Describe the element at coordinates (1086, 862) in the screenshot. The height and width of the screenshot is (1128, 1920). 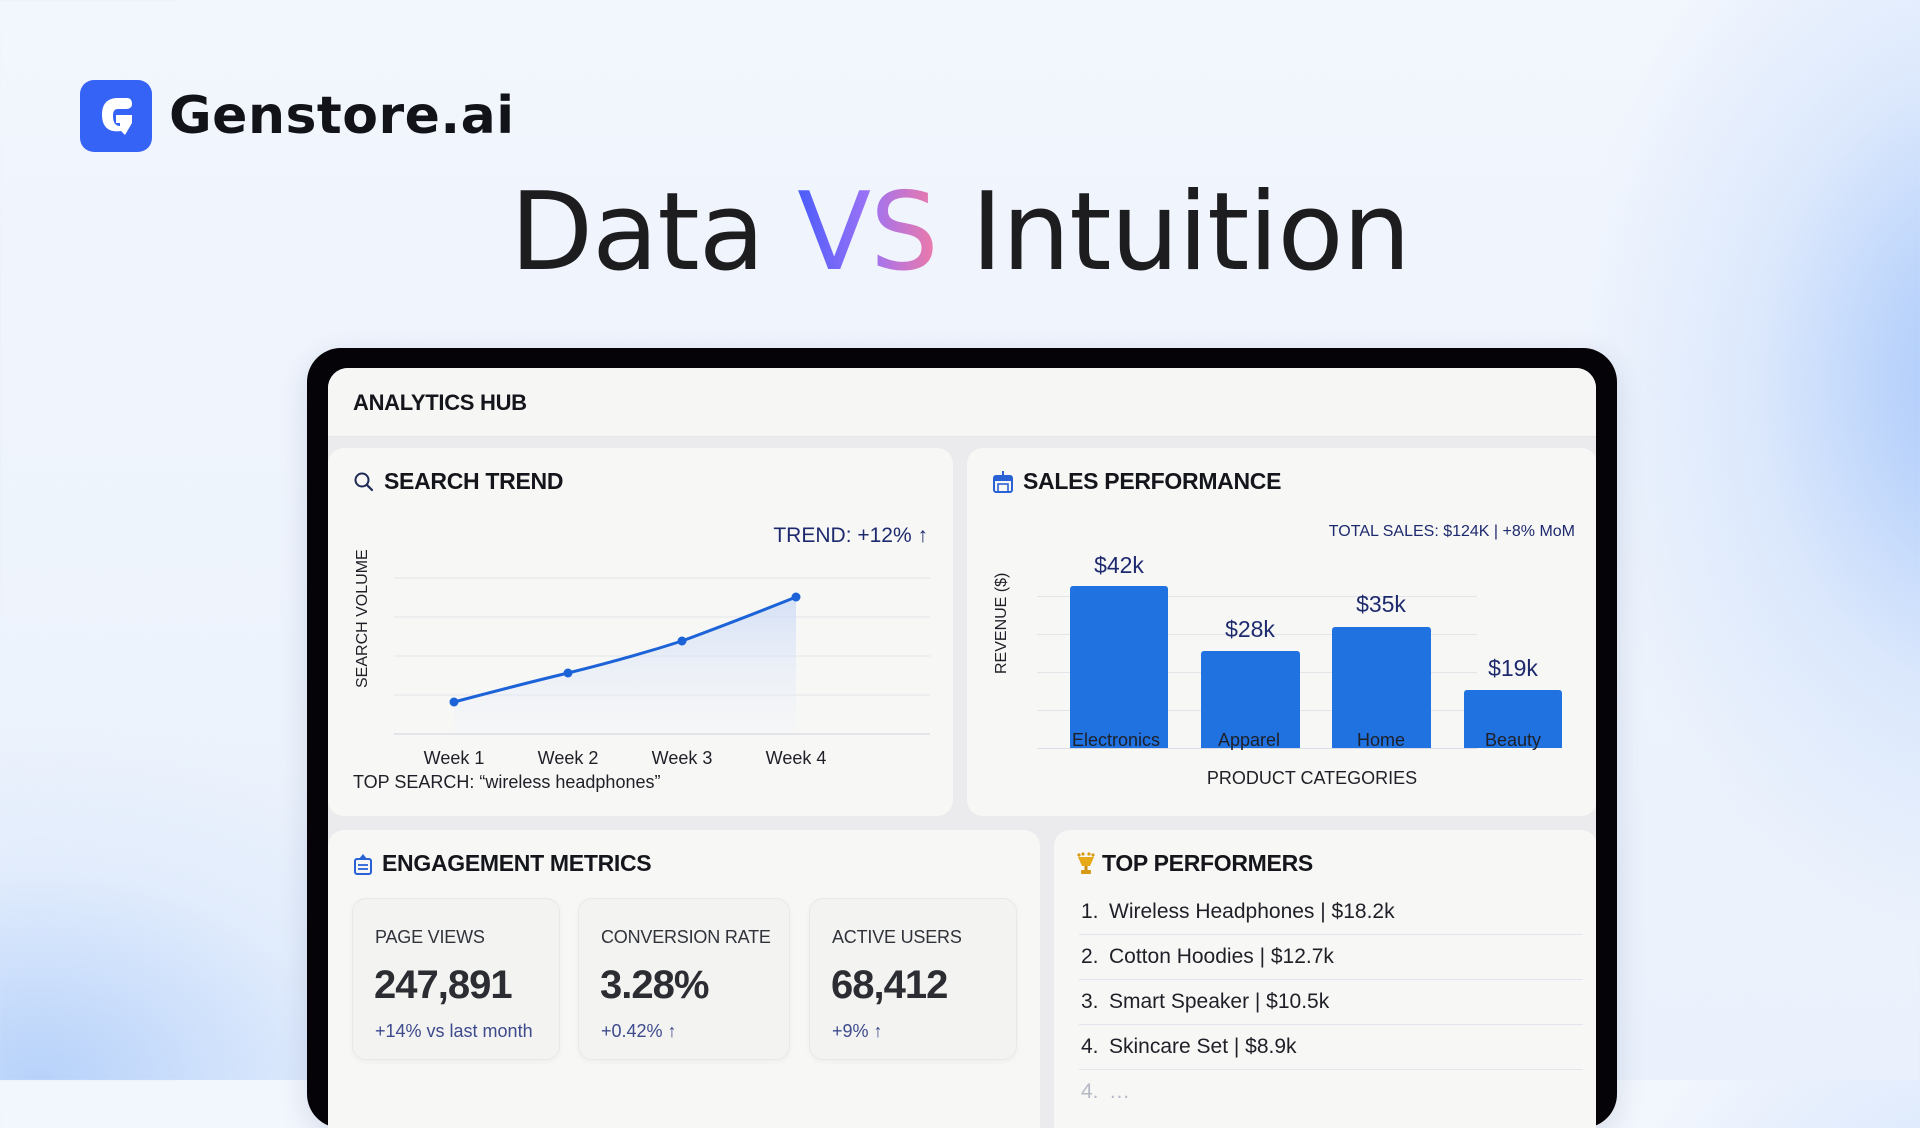
I see `trophy-icon` at that location.